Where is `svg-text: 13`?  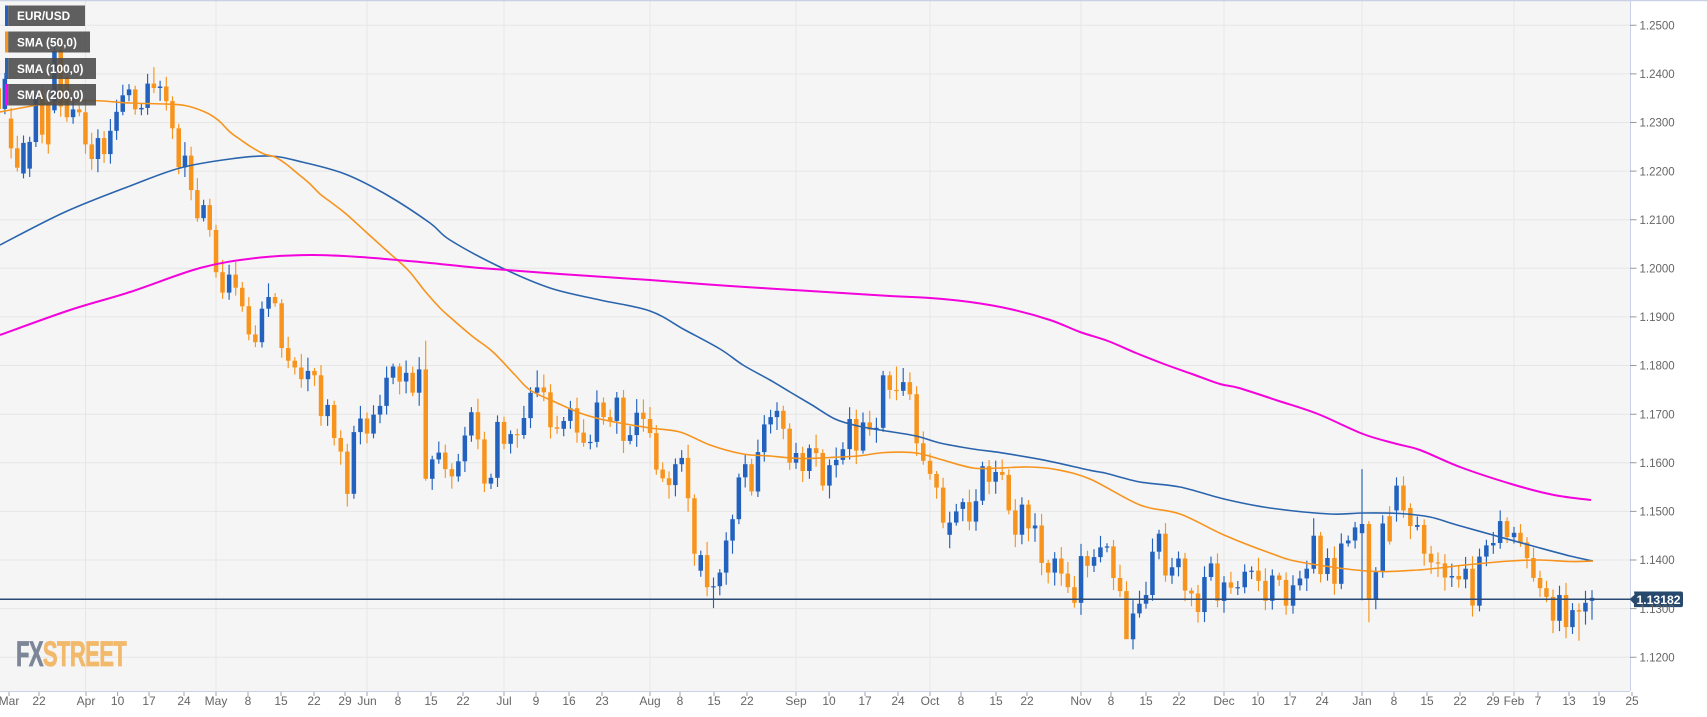
svg-text: 13 is located at coordinates (1569, 701).